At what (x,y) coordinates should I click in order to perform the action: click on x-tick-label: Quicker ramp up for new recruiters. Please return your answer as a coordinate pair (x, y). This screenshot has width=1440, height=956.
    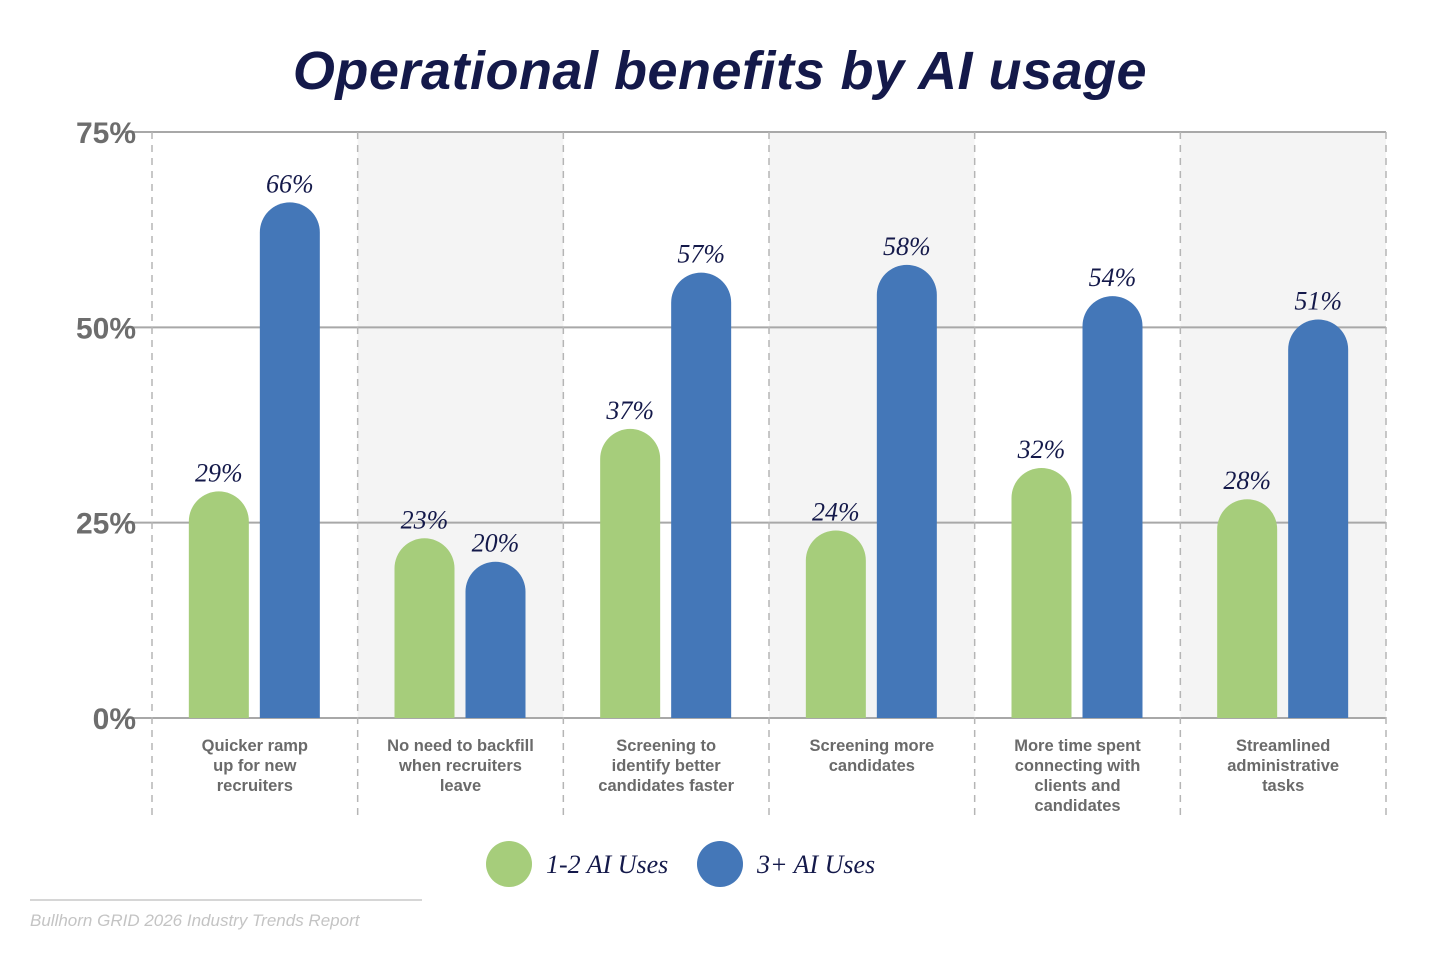
    Looking at the image, I should click on (255, 766).